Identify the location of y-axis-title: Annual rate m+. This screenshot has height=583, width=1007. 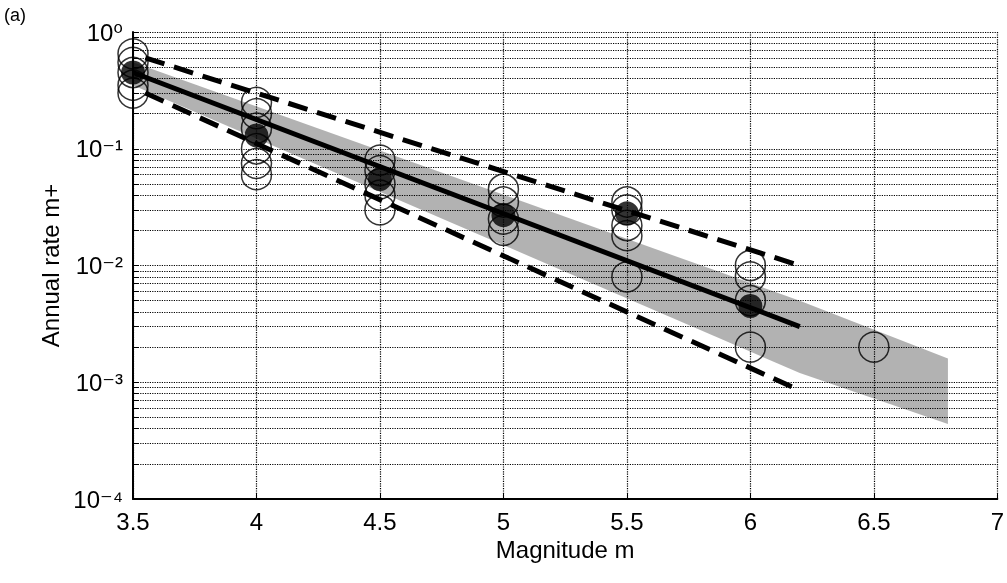
(50, 265).